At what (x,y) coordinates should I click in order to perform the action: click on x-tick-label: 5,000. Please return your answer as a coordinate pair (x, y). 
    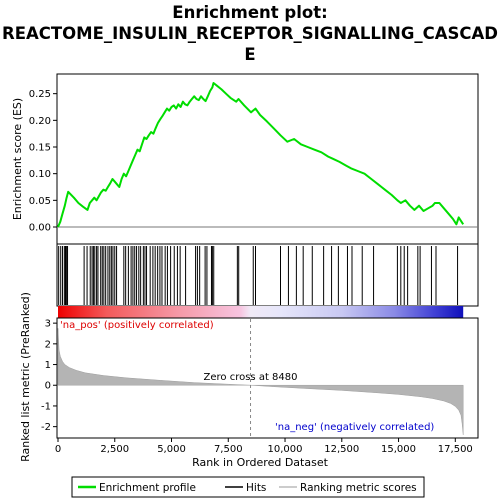
    Looking at the image, I should click on (171, 449).